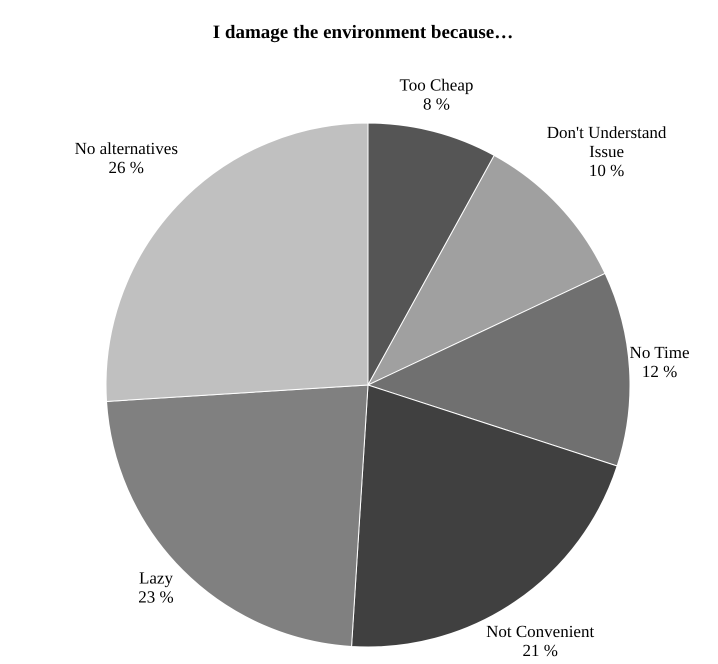 Image resolution: width=718 pixels, height=664 pixels. I want to click on data-label: 12 %, so click(660, 371).